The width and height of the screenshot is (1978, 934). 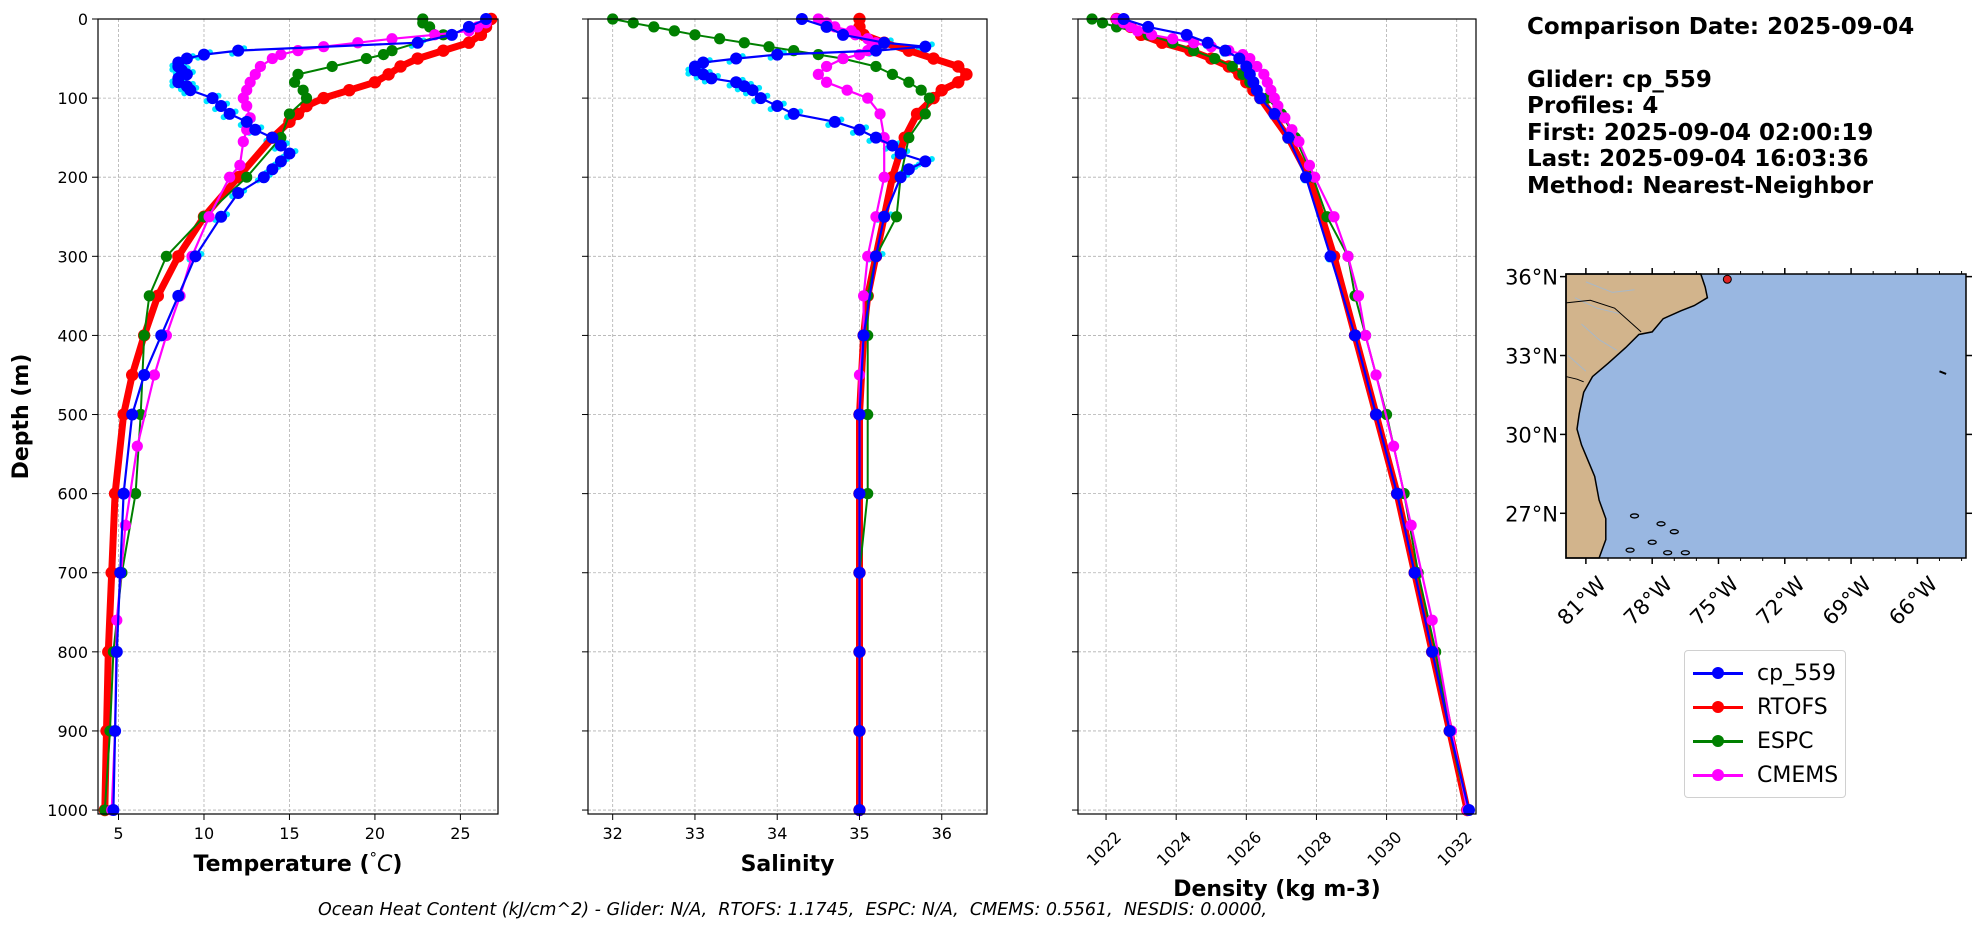 I want to click on x-tick-label: 32, so click(x=613, y=833).